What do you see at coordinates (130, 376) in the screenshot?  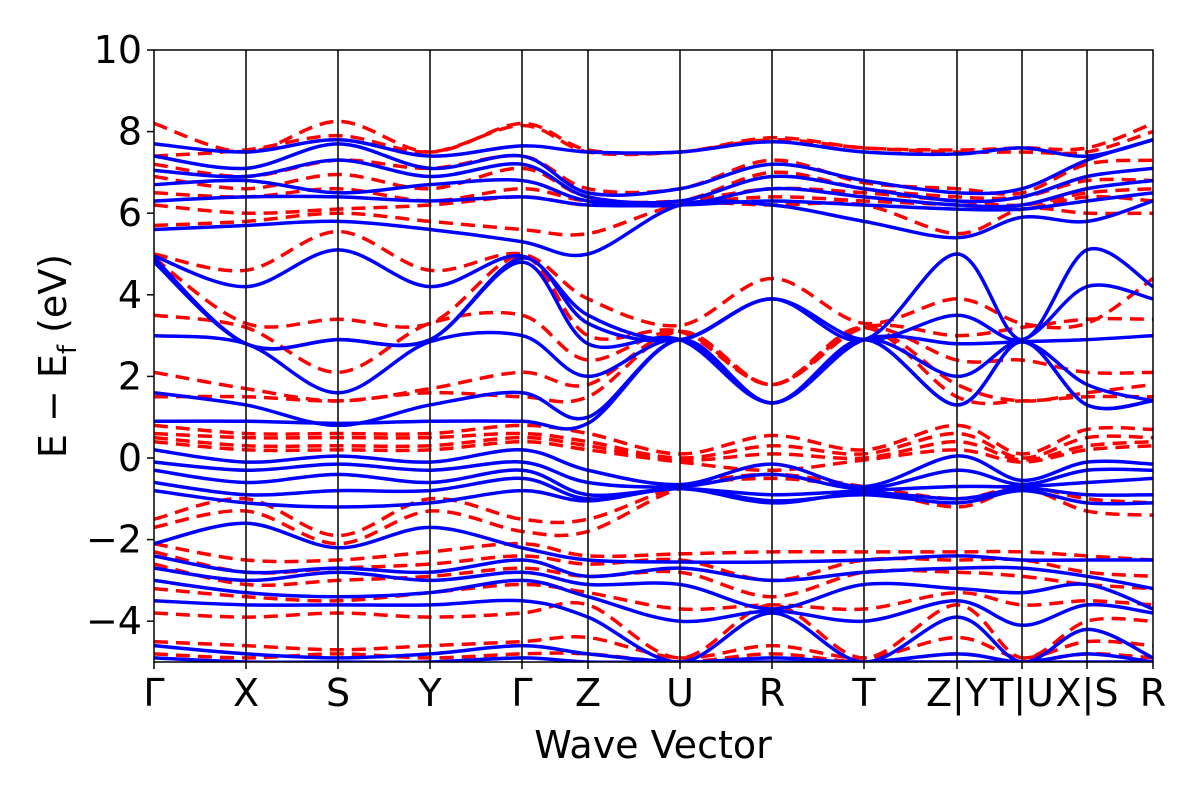 I see `y-tick-label: 2` at bounding box center [130, 376].